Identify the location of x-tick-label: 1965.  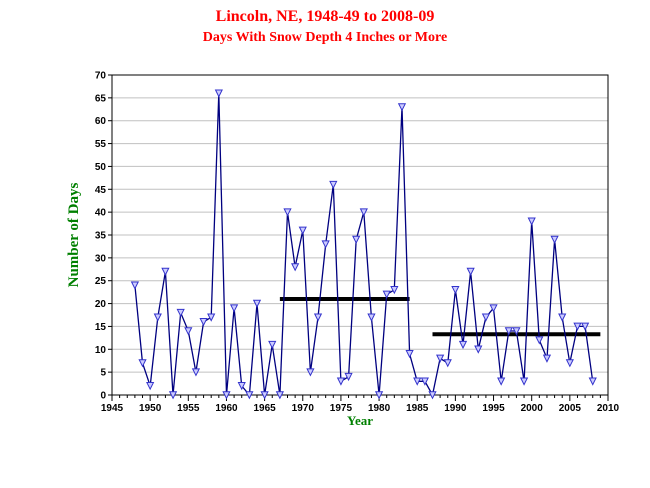
(264, 408).